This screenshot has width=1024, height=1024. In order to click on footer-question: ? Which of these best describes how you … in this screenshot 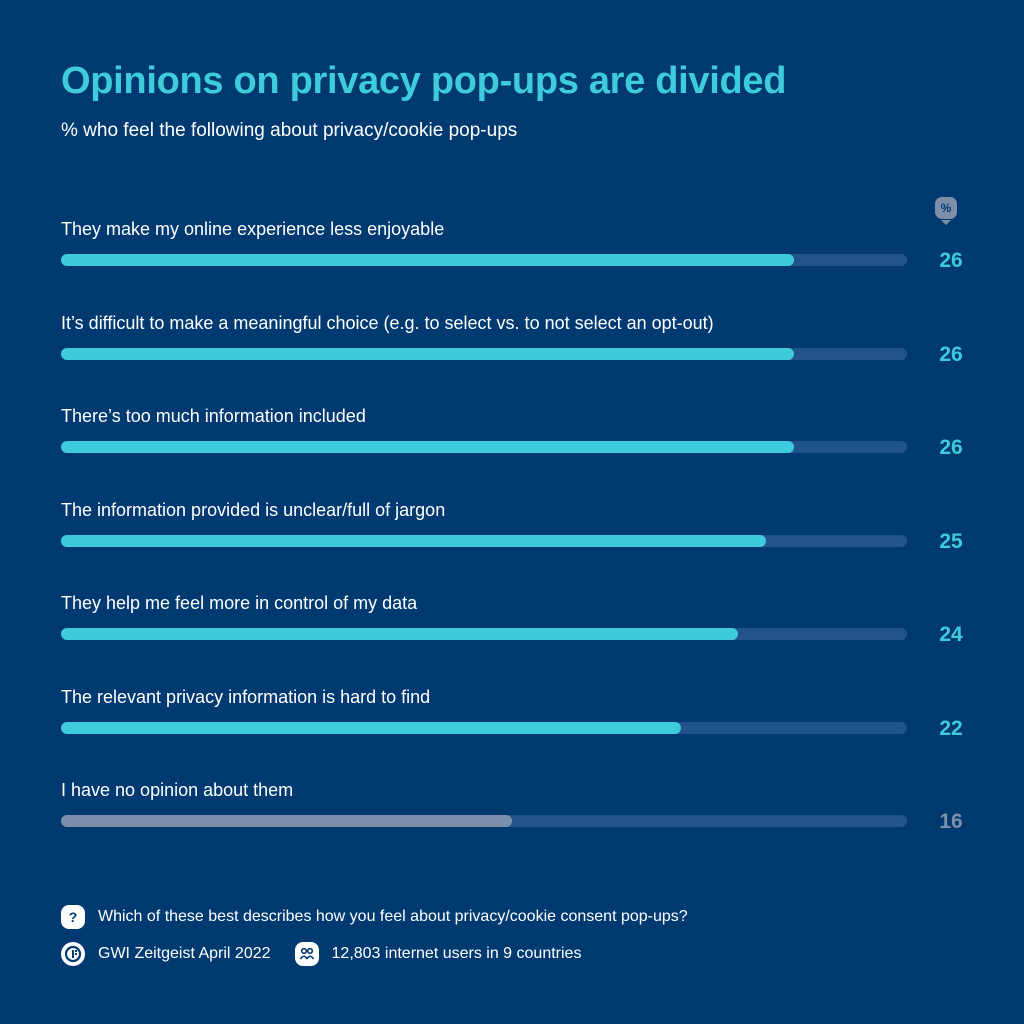, I will do `click(374, 917)`.